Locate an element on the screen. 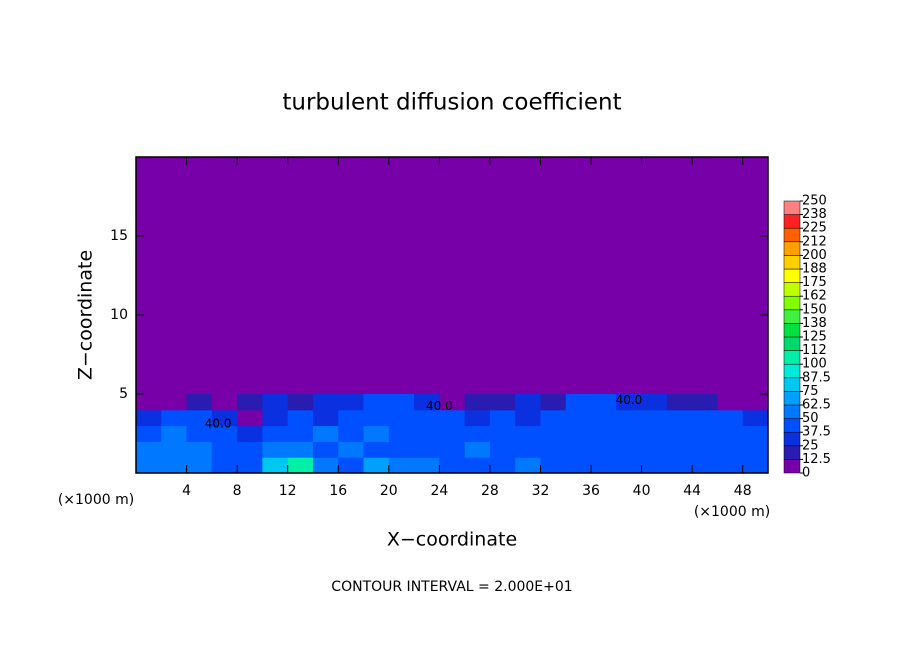 This screenshot has width=904, height=654. colorbar-label: 75 is located at coordinates (810, 391).